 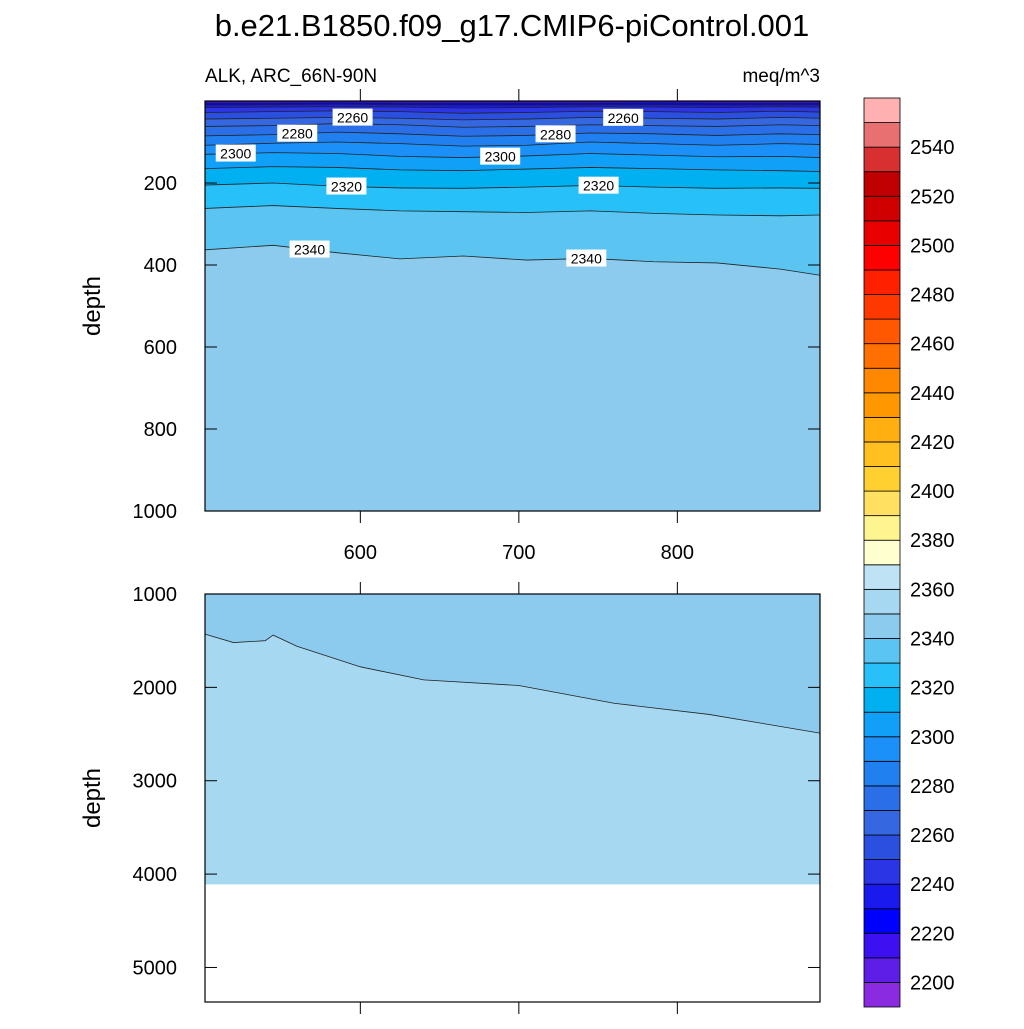 I want to click on y-tick-label: 3000, so click(x=155, y=782).